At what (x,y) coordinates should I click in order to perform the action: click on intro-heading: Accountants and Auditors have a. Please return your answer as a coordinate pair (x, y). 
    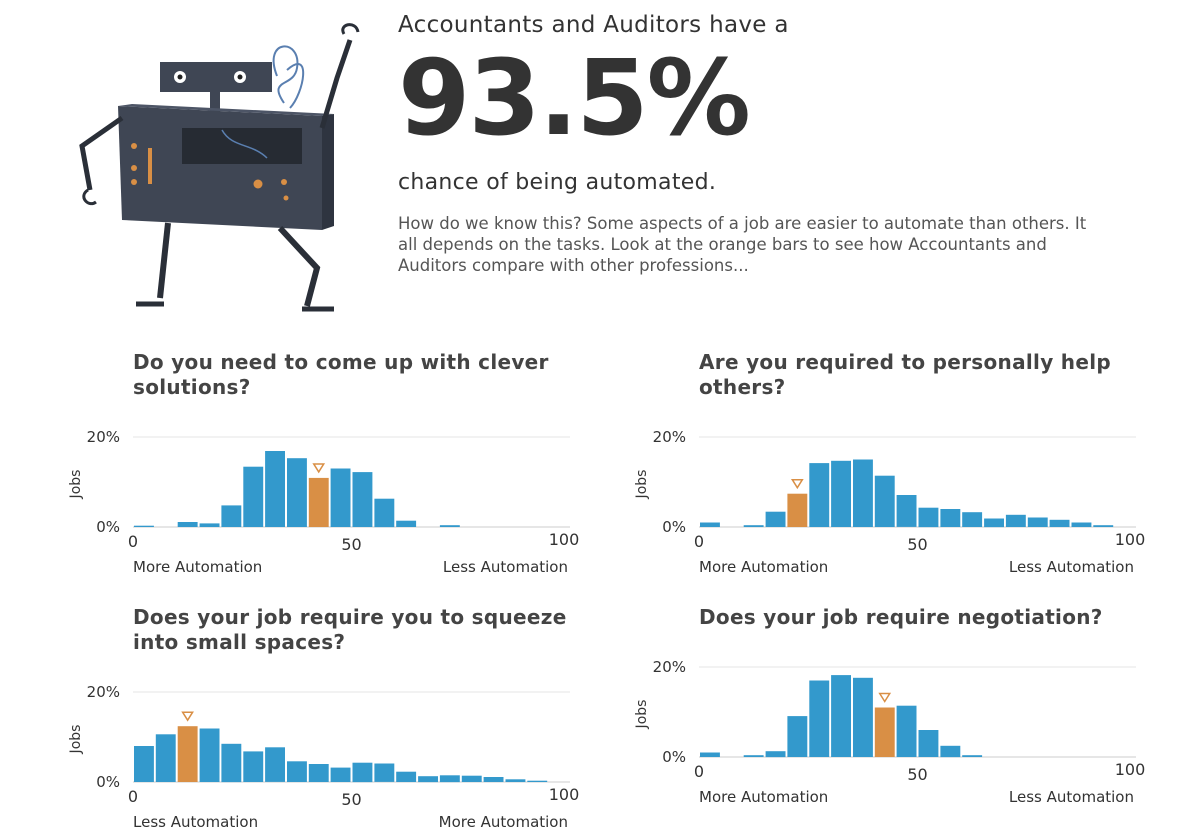
    Looking at the image, I should click on (593, 25).